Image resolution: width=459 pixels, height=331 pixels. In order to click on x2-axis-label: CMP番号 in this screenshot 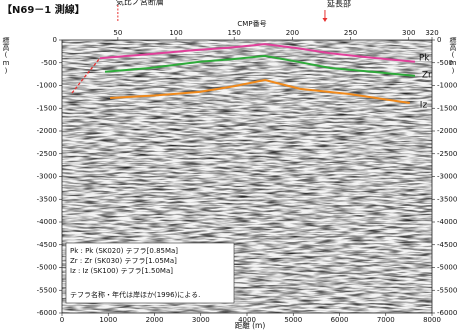, I will do `click(251, 24)`.